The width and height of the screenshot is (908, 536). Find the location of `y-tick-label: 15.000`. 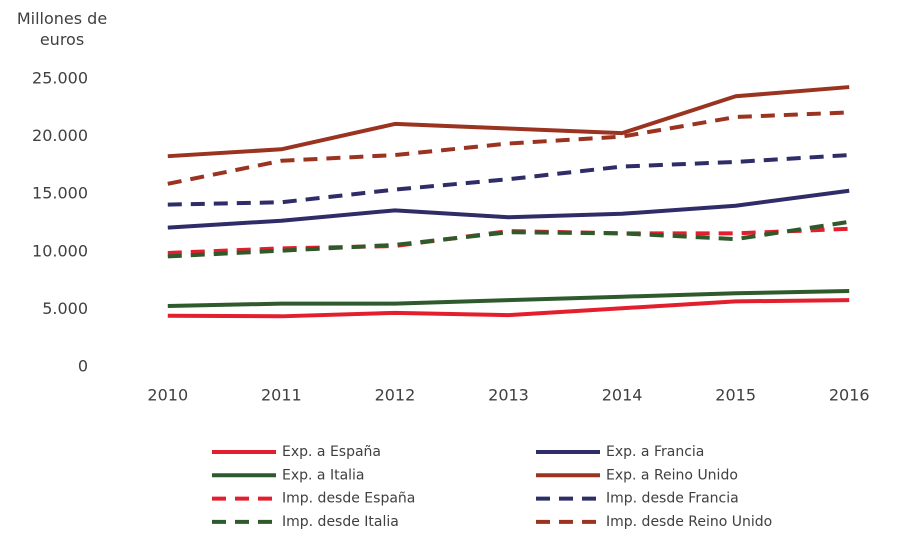

y-tick-label: 15.000 is located at coordinates (60, 193).